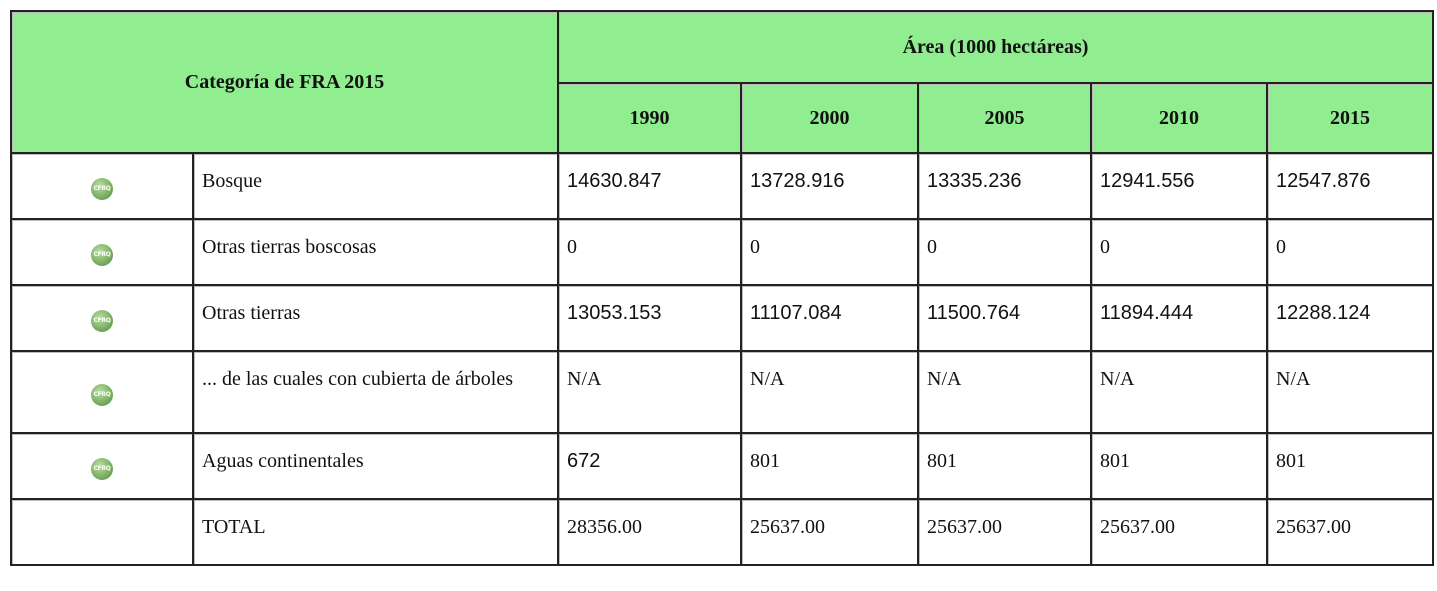 The height and width of the screenshot is (591, 1437). What do you see at coordinates (1006, 187) in the screenshot?
I see `value-cell: 13335.236` at bounding box center [1006, 187].